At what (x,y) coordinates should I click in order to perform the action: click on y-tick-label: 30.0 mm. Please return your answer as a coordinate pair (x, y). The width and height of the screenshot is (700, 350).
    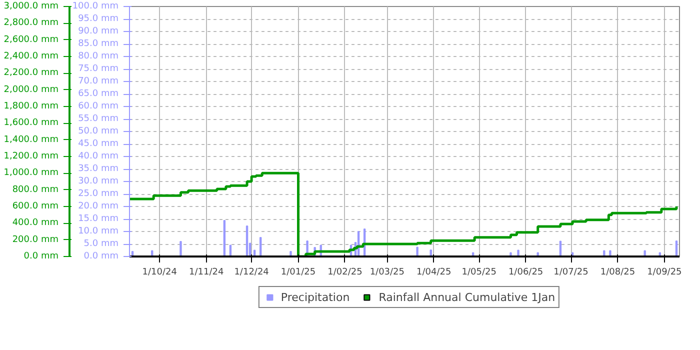
    Looking at the image, I should click on (98, 181).